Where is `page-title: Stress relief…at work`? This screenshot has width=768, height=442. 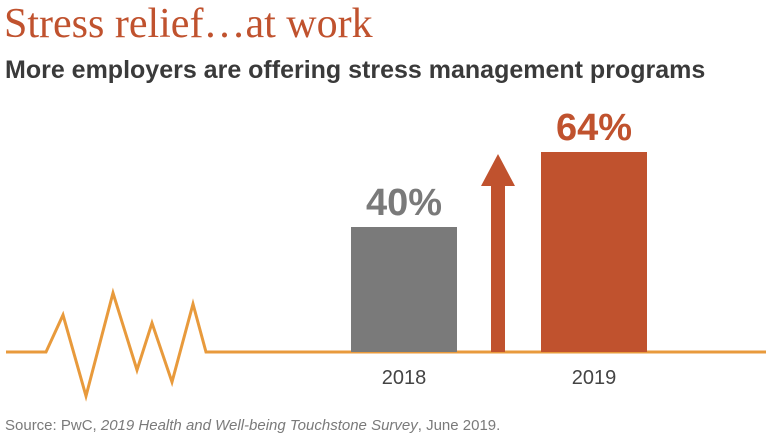
page-title: Stress relief…at work is located at coordinates (188, 24).